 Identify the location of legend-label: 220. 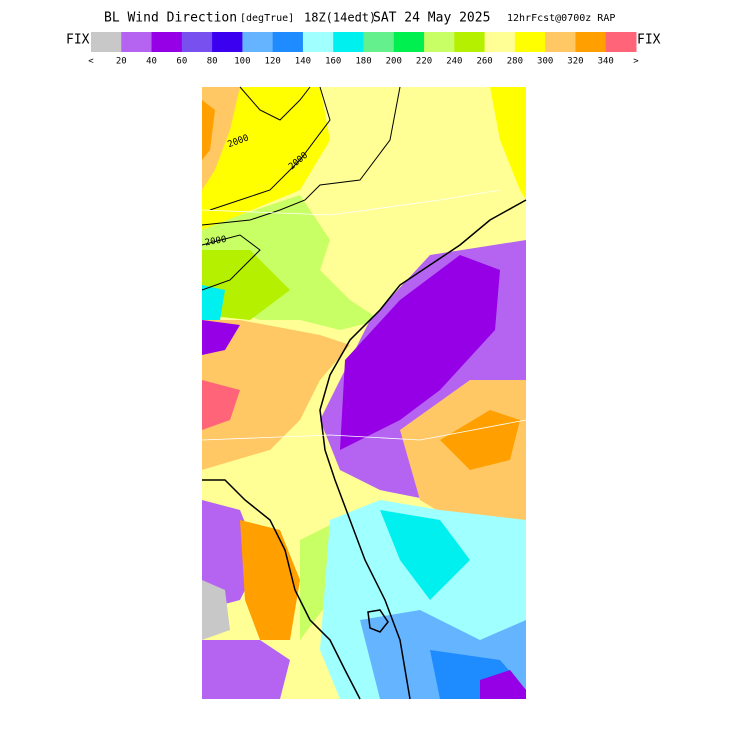
(424, 62).